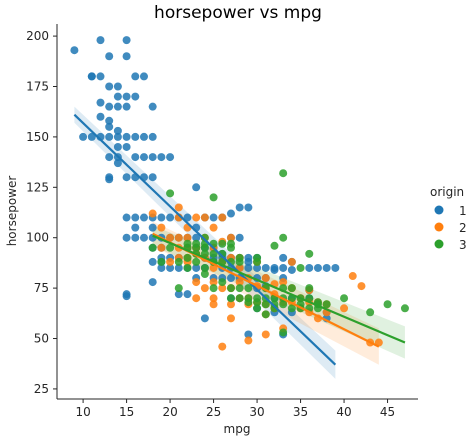 The image size is (474, 439). Describe the element at coordinates (343, 412) in the screenshot. I see `x-tick-label: 40` at that location.